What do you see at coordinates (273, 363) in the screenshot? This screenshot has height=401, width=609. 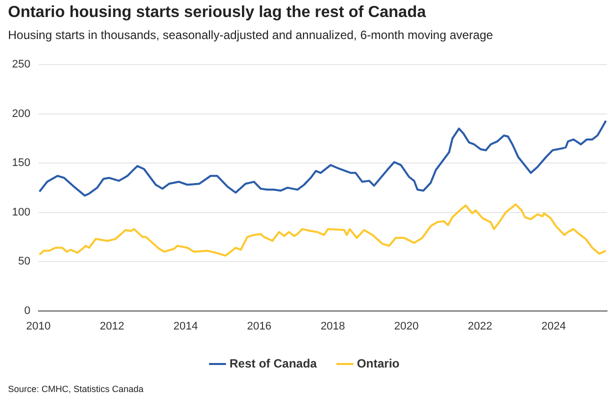 I see `legend-label: Rest of Canada` at bounding box center [273, 363].